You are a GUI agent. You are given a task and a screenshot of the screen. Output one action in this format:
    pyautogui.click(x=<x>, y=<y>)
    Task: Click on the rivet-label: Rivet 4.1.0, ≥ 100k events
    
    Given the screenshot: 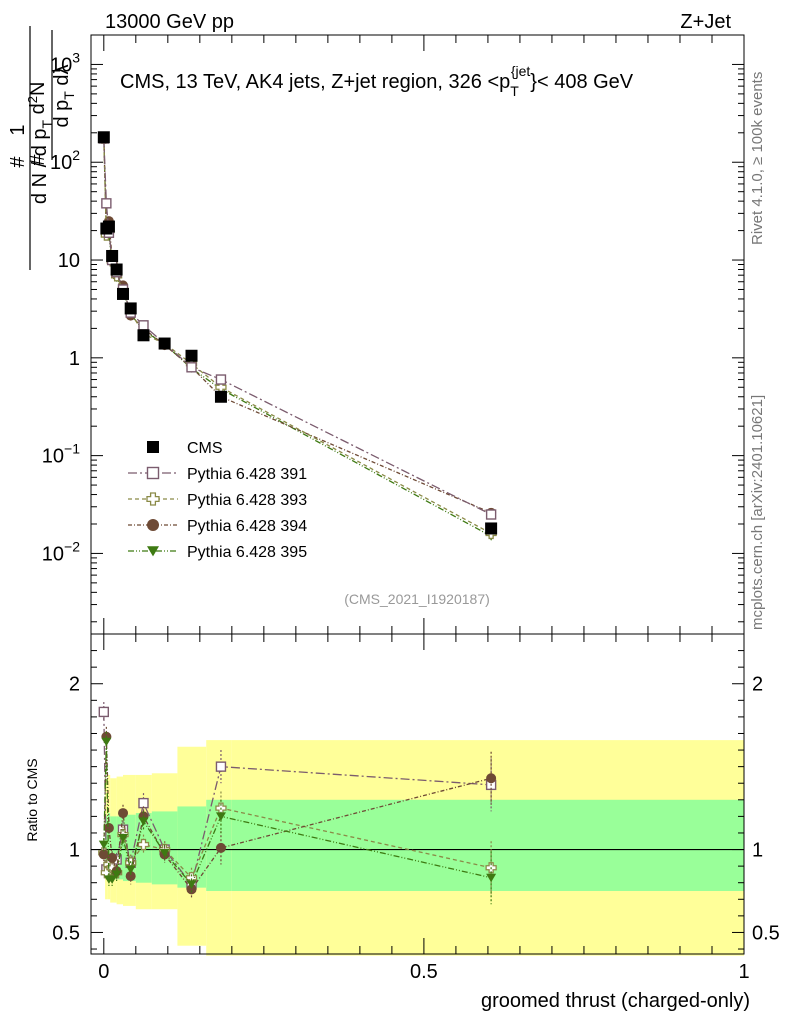 What is the action you would take?
    pyautogui.click(x=757, y=158)
    